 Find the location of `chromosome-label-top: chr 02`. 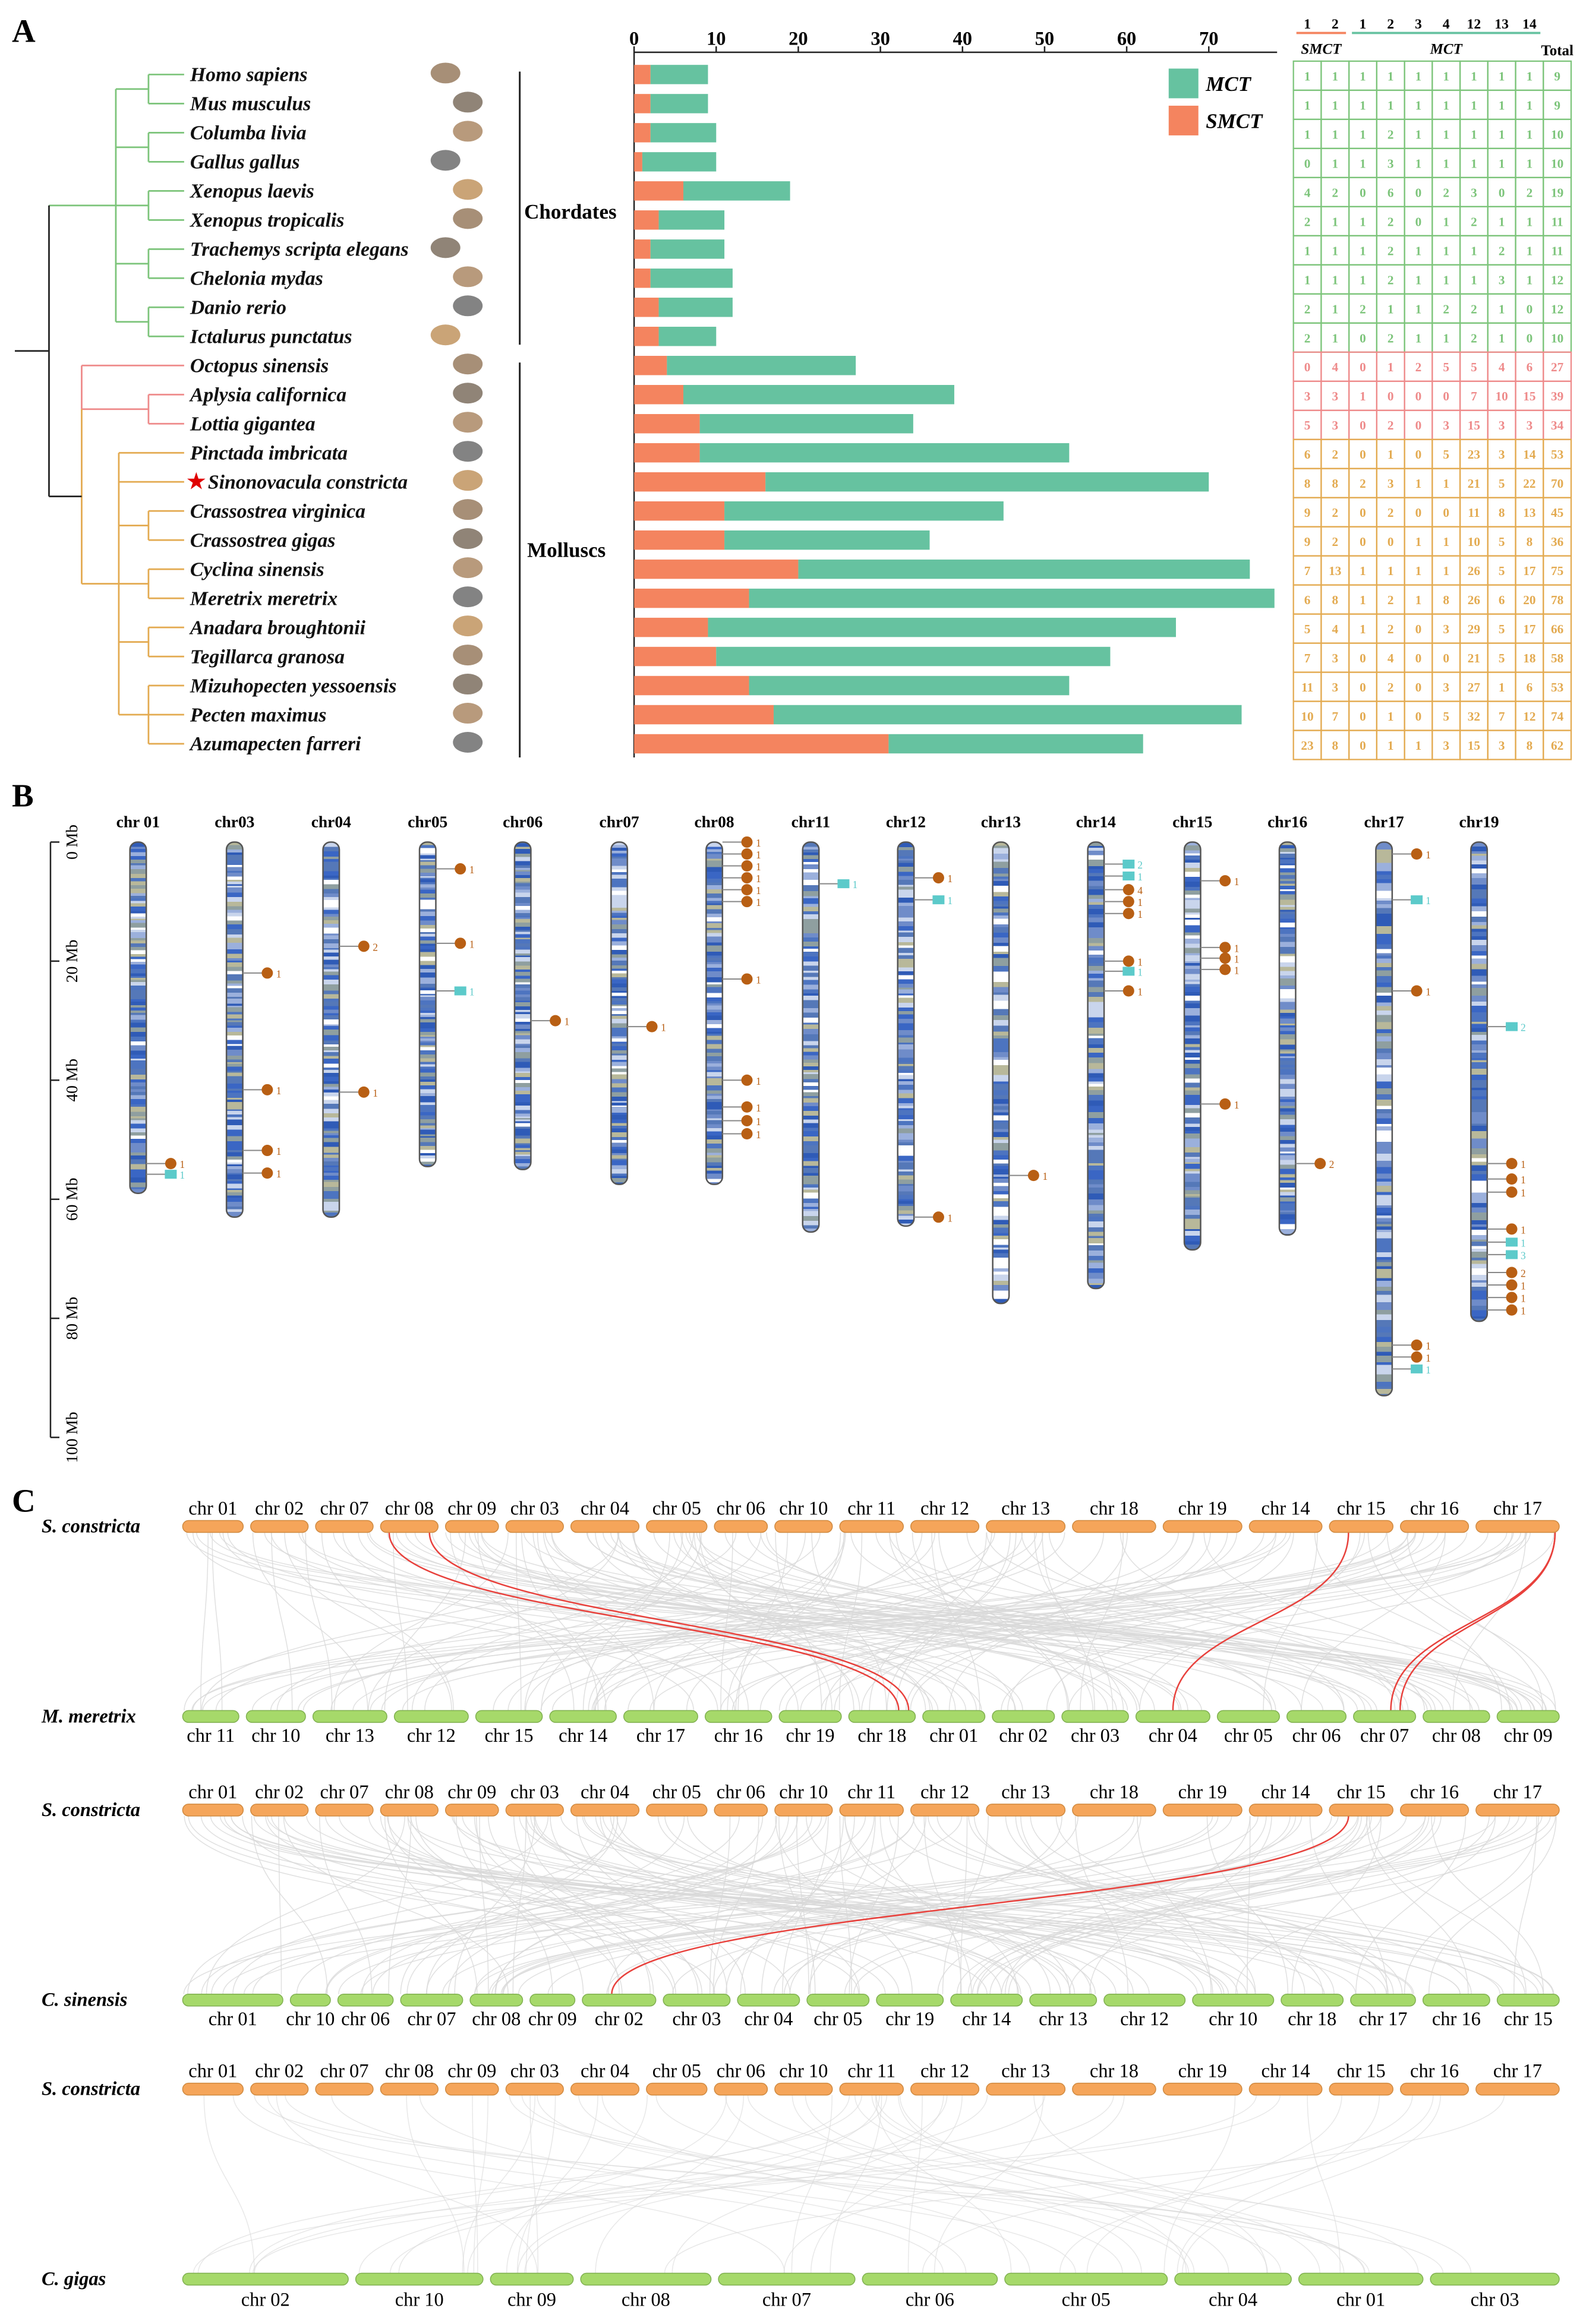

chromosome-label-top: chr 02 is located at coordinates (280, 2071).